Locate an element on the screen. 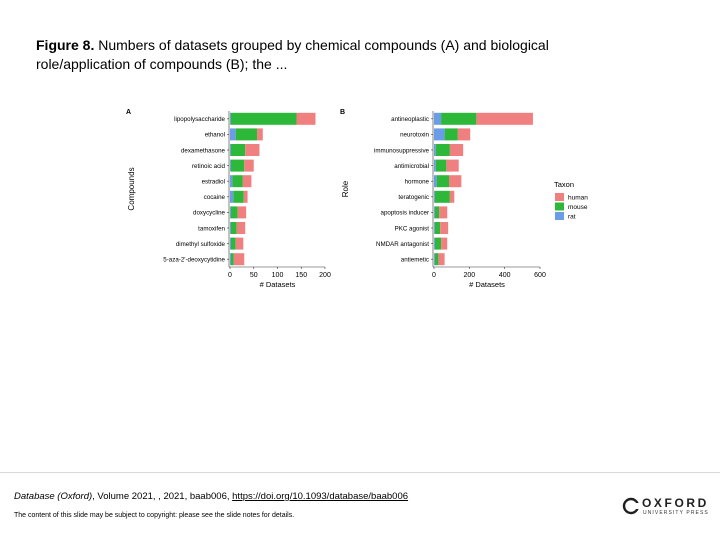 The image size is (720, 540). x-tick-label: 100 is located at coordinates (278, 275).